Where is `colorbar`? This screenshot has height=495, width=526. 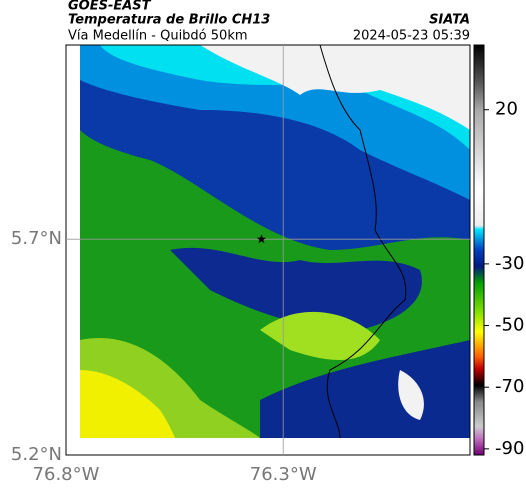 colorbar is located at coordinates (479, 250).